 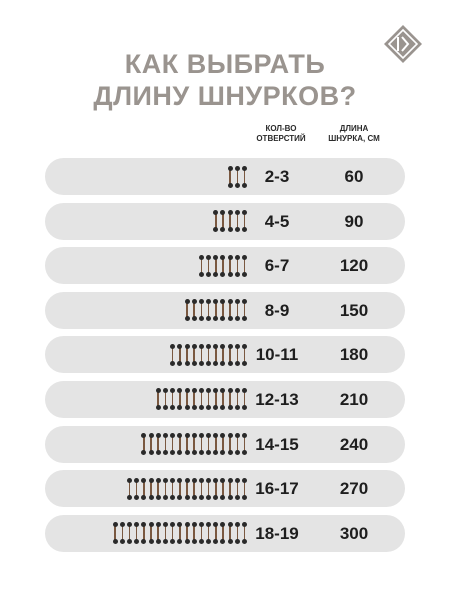 What do you see at coordinates (354, 355) in the screenshot?
I see `lace-length-value: 180` at bounding box center [354, 355].